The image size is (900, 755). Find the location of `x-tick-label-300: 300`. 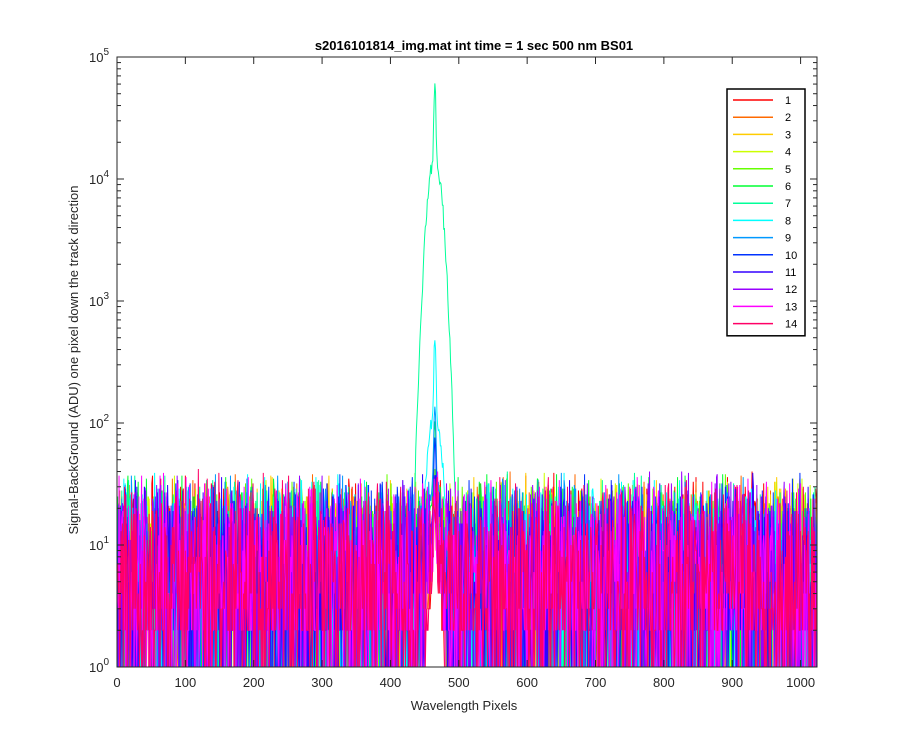

x-tick-label-300: 300 is located at coordinates (322, 682).